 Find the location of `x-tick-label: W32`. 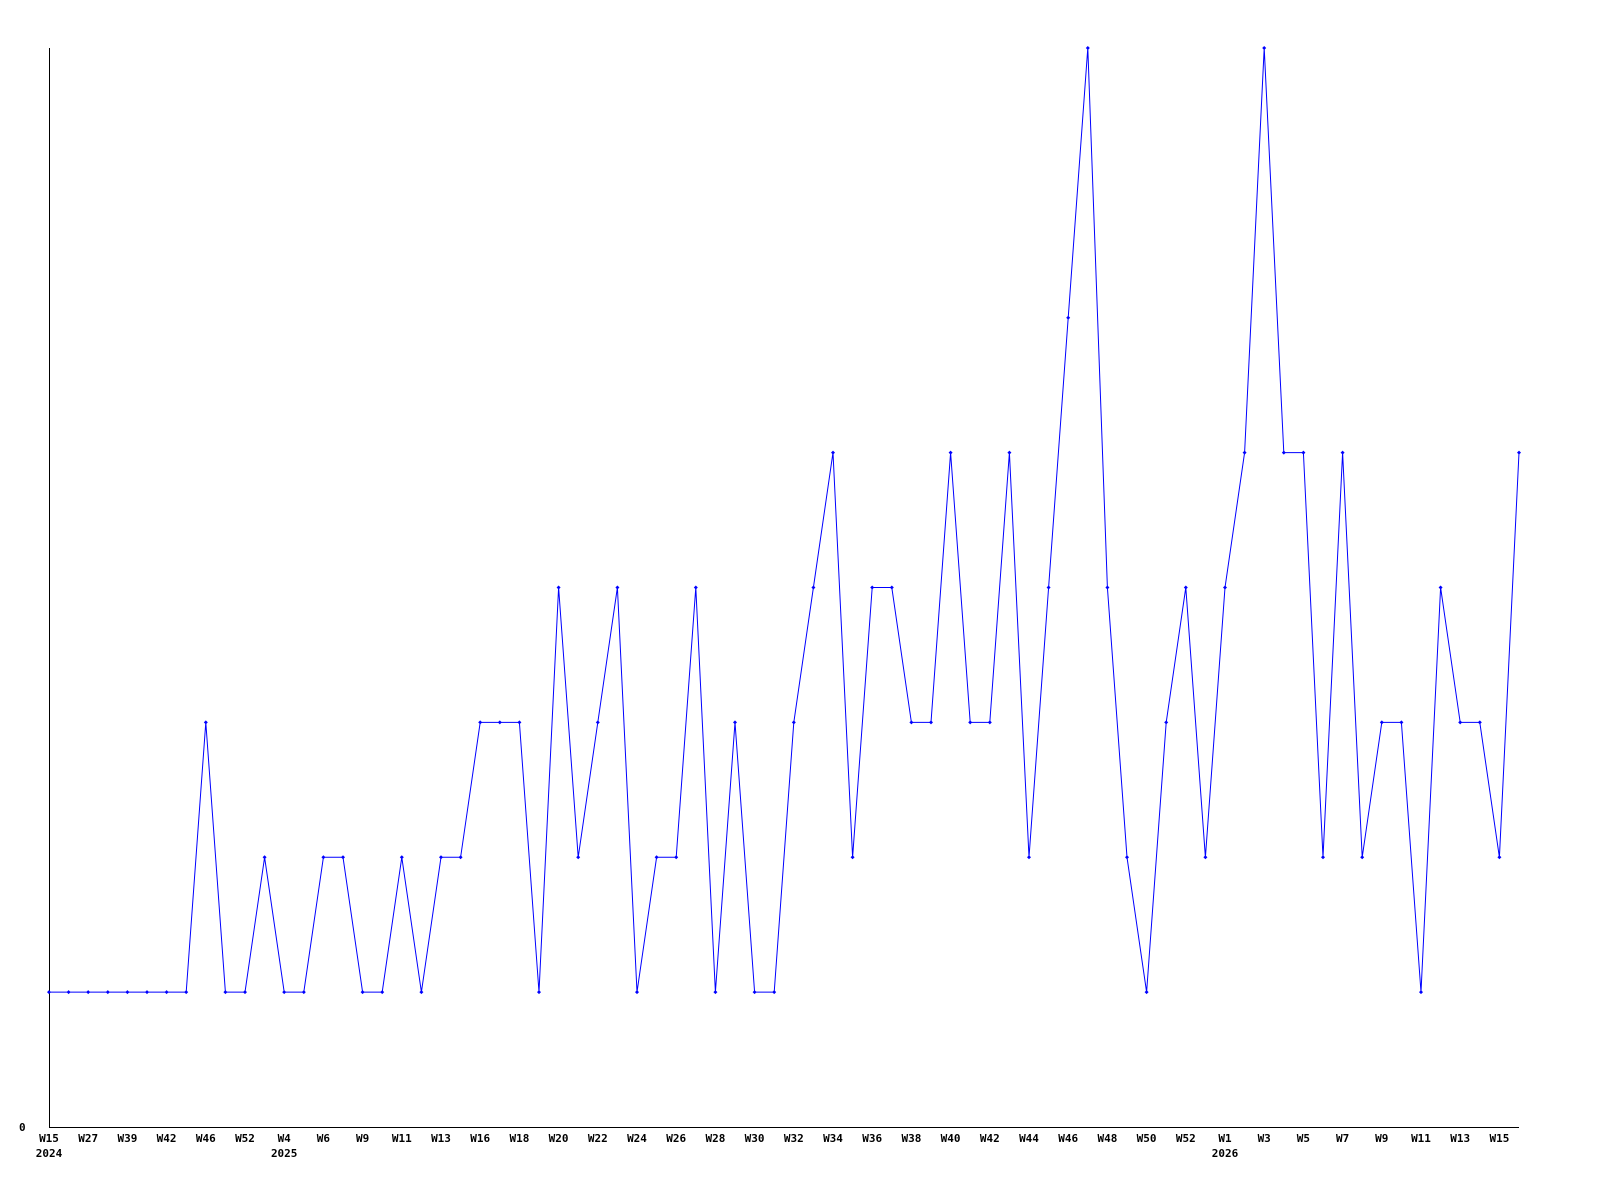

x-tick-label: W32 is located at coordinates (794, 1138).